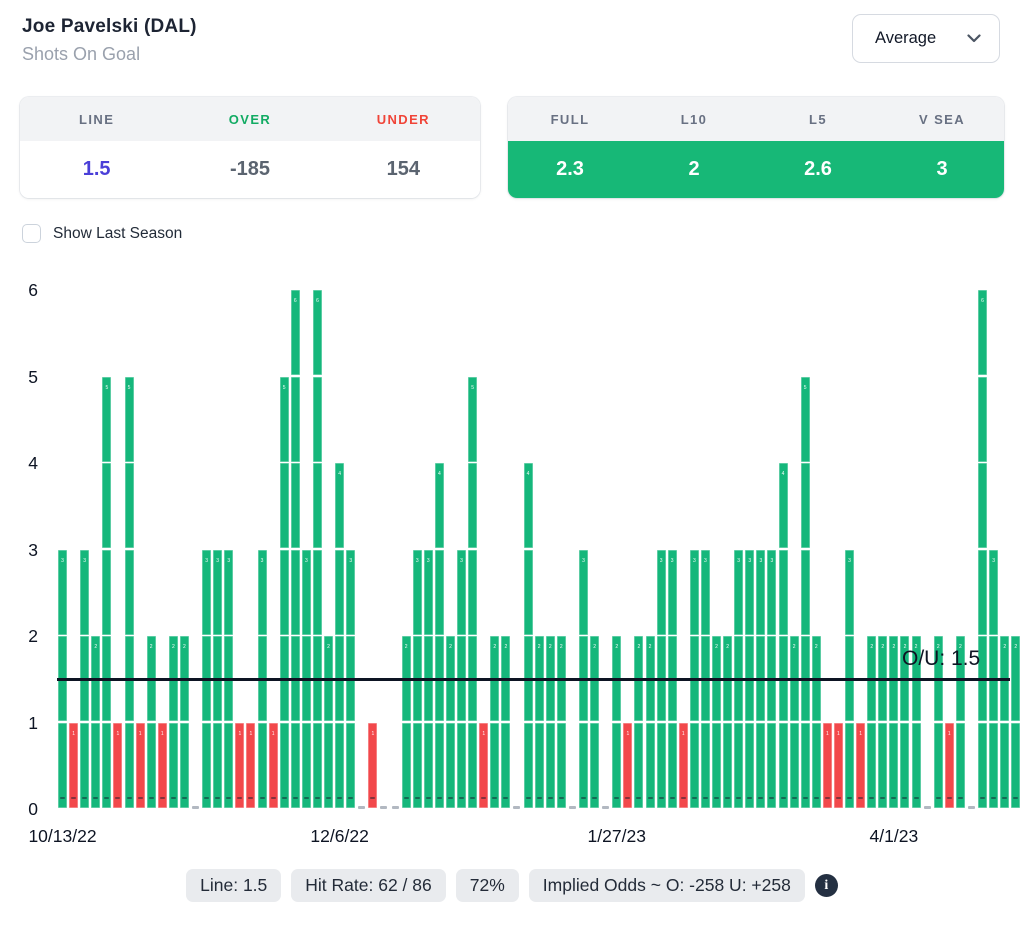 The height and width of the screenshot is (928, 1024). Describe the element at coordinates (938, 647) in the screenshot. I see `bar-value-label: 2` at that location.